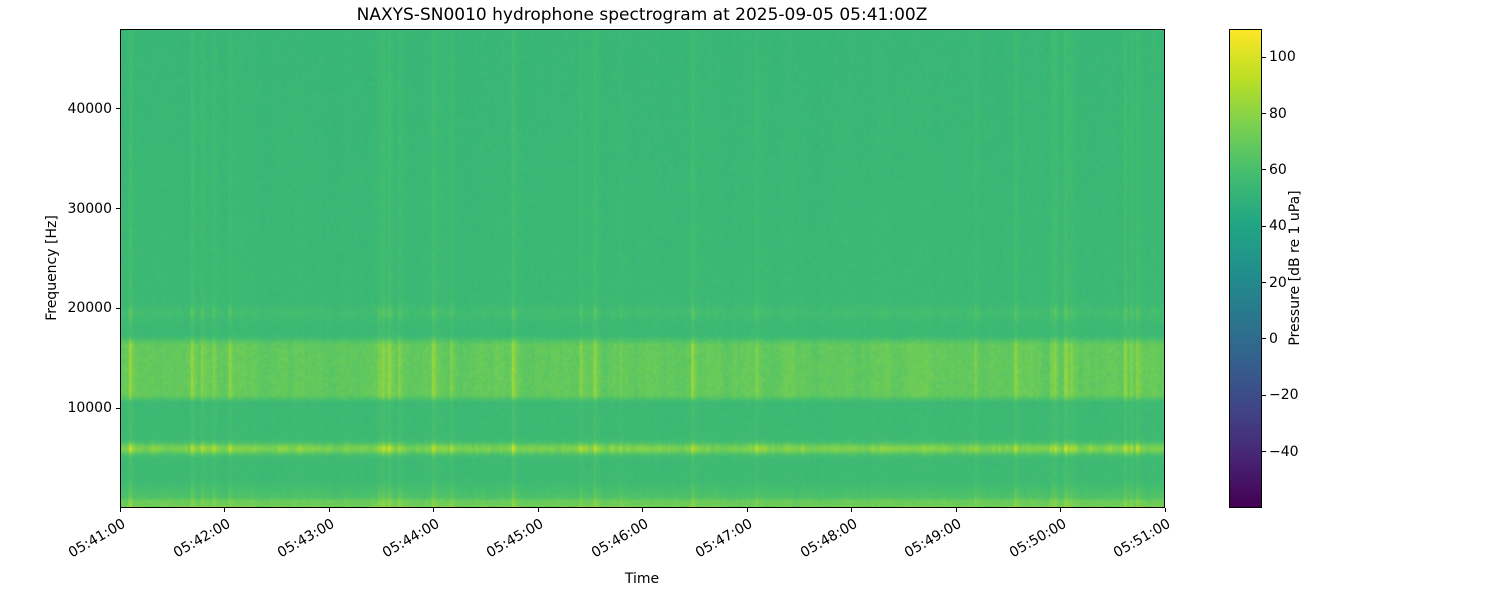  Describe the element at coordinates (201, 538) in the screenshot. I see `x-tick-label: 05:42:00` at that location.